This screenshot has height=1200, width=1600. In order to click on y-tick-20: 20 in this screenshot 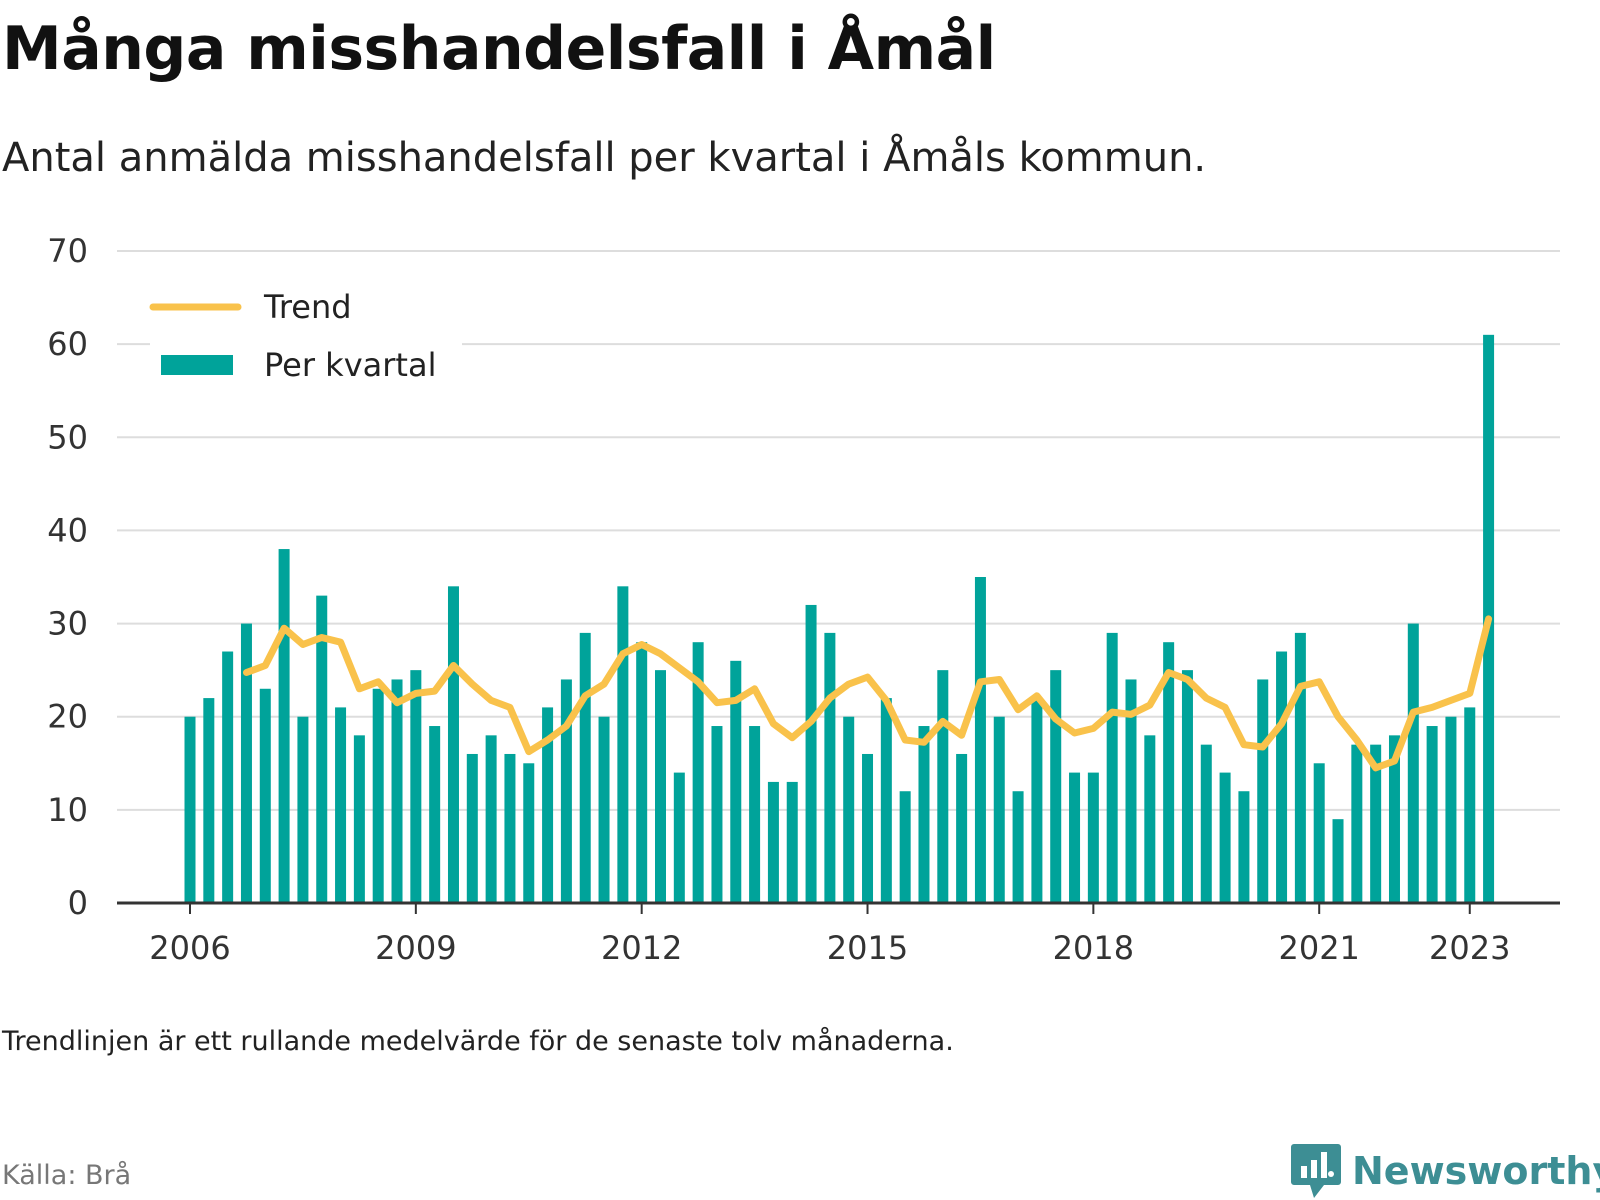, I will do `click(67, 717)`.